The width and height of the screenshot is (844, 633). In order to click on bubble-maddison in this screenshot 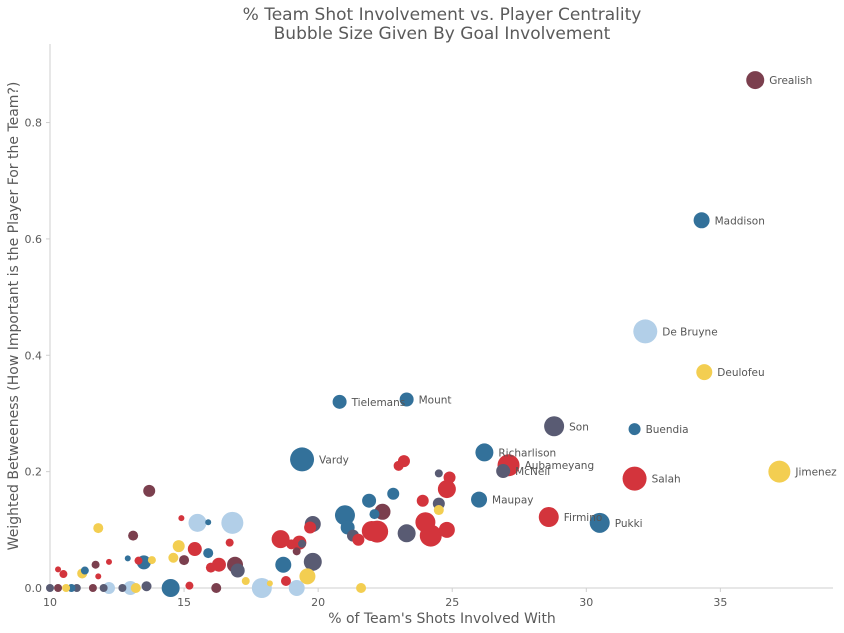, I will do `click(701, 220)`.